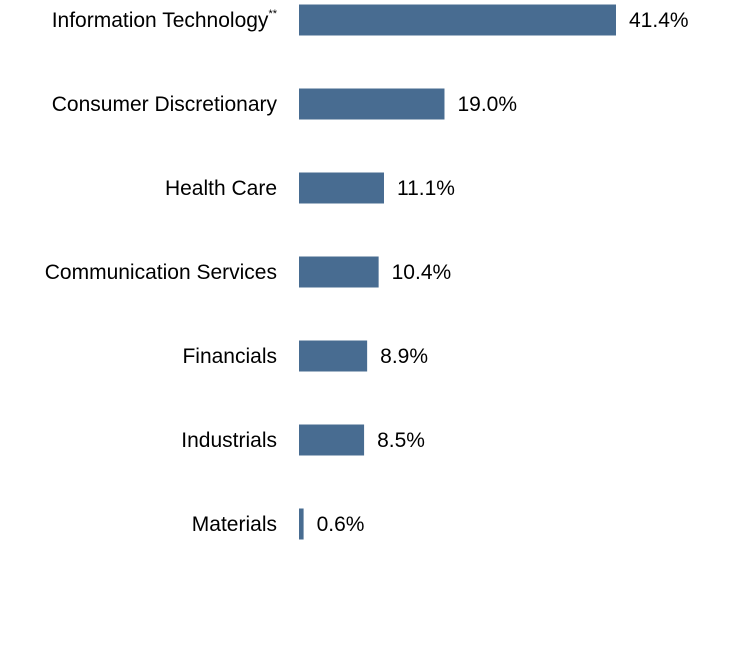  I want to click on footnote-marker: **, so click(272, 14).